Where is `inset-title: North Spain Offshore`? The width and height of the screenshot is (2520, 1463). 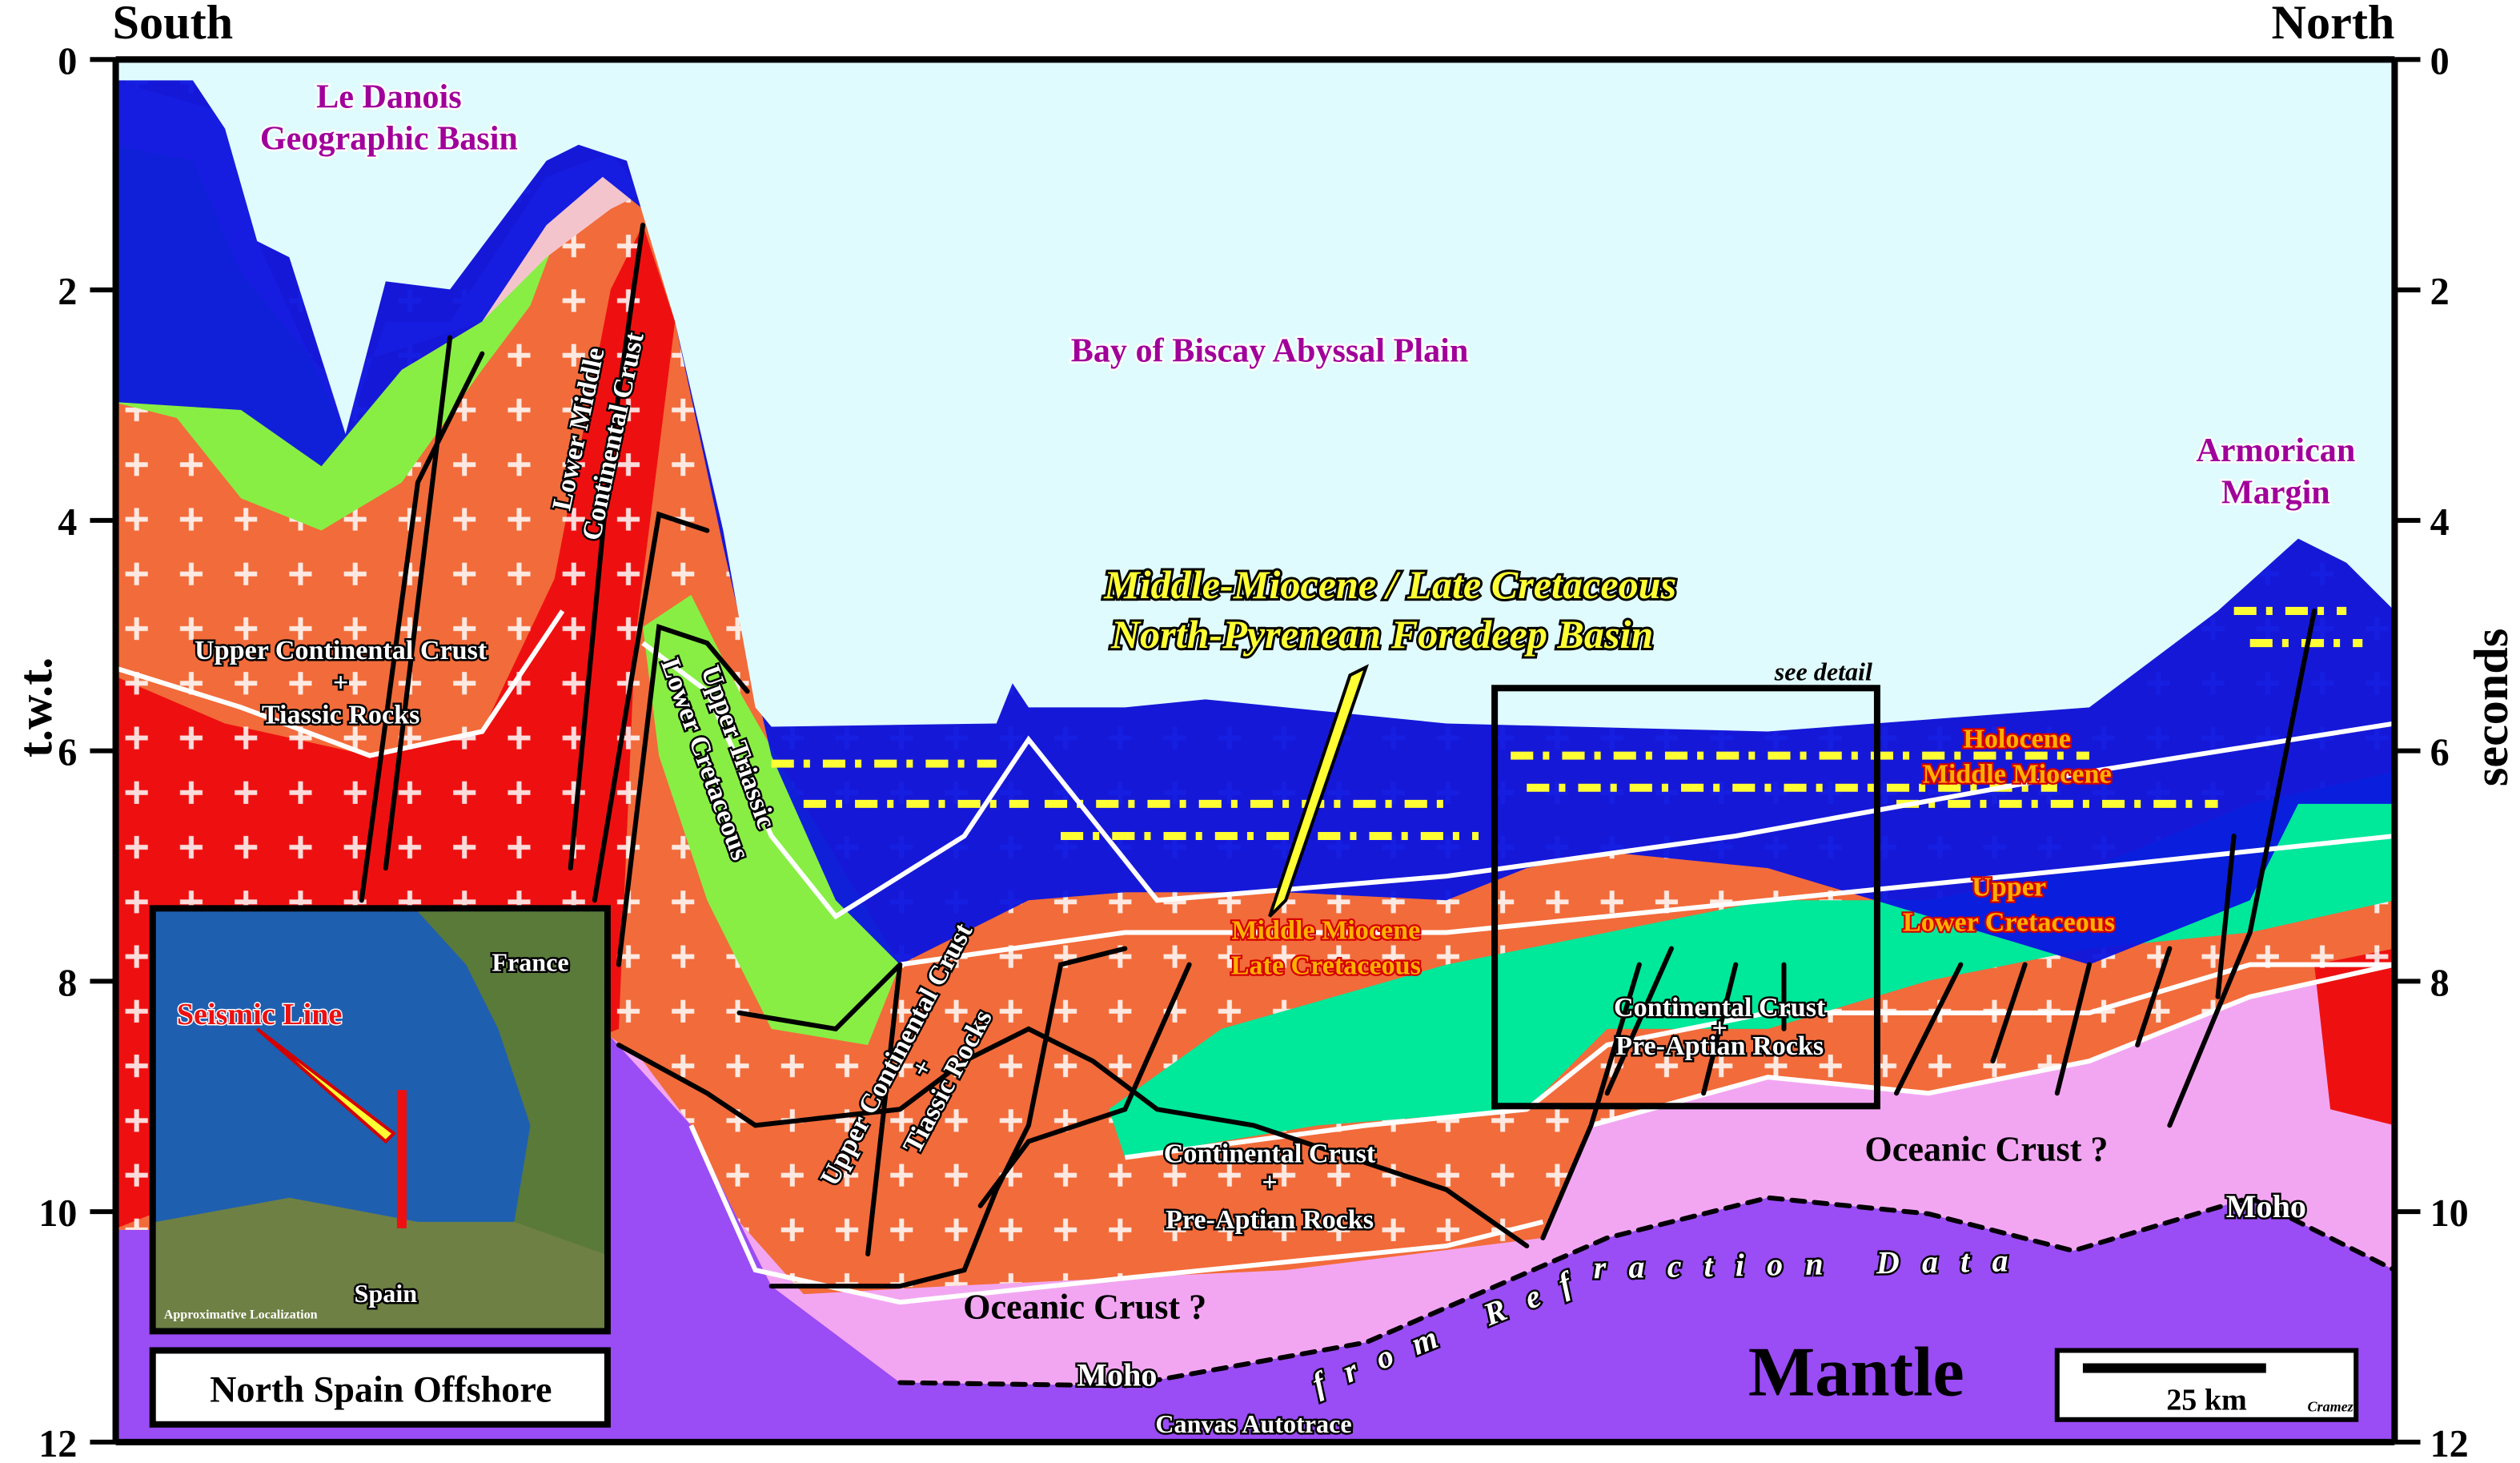
inset-title: North Spain Offshore is located at coordinates (381, 1389).